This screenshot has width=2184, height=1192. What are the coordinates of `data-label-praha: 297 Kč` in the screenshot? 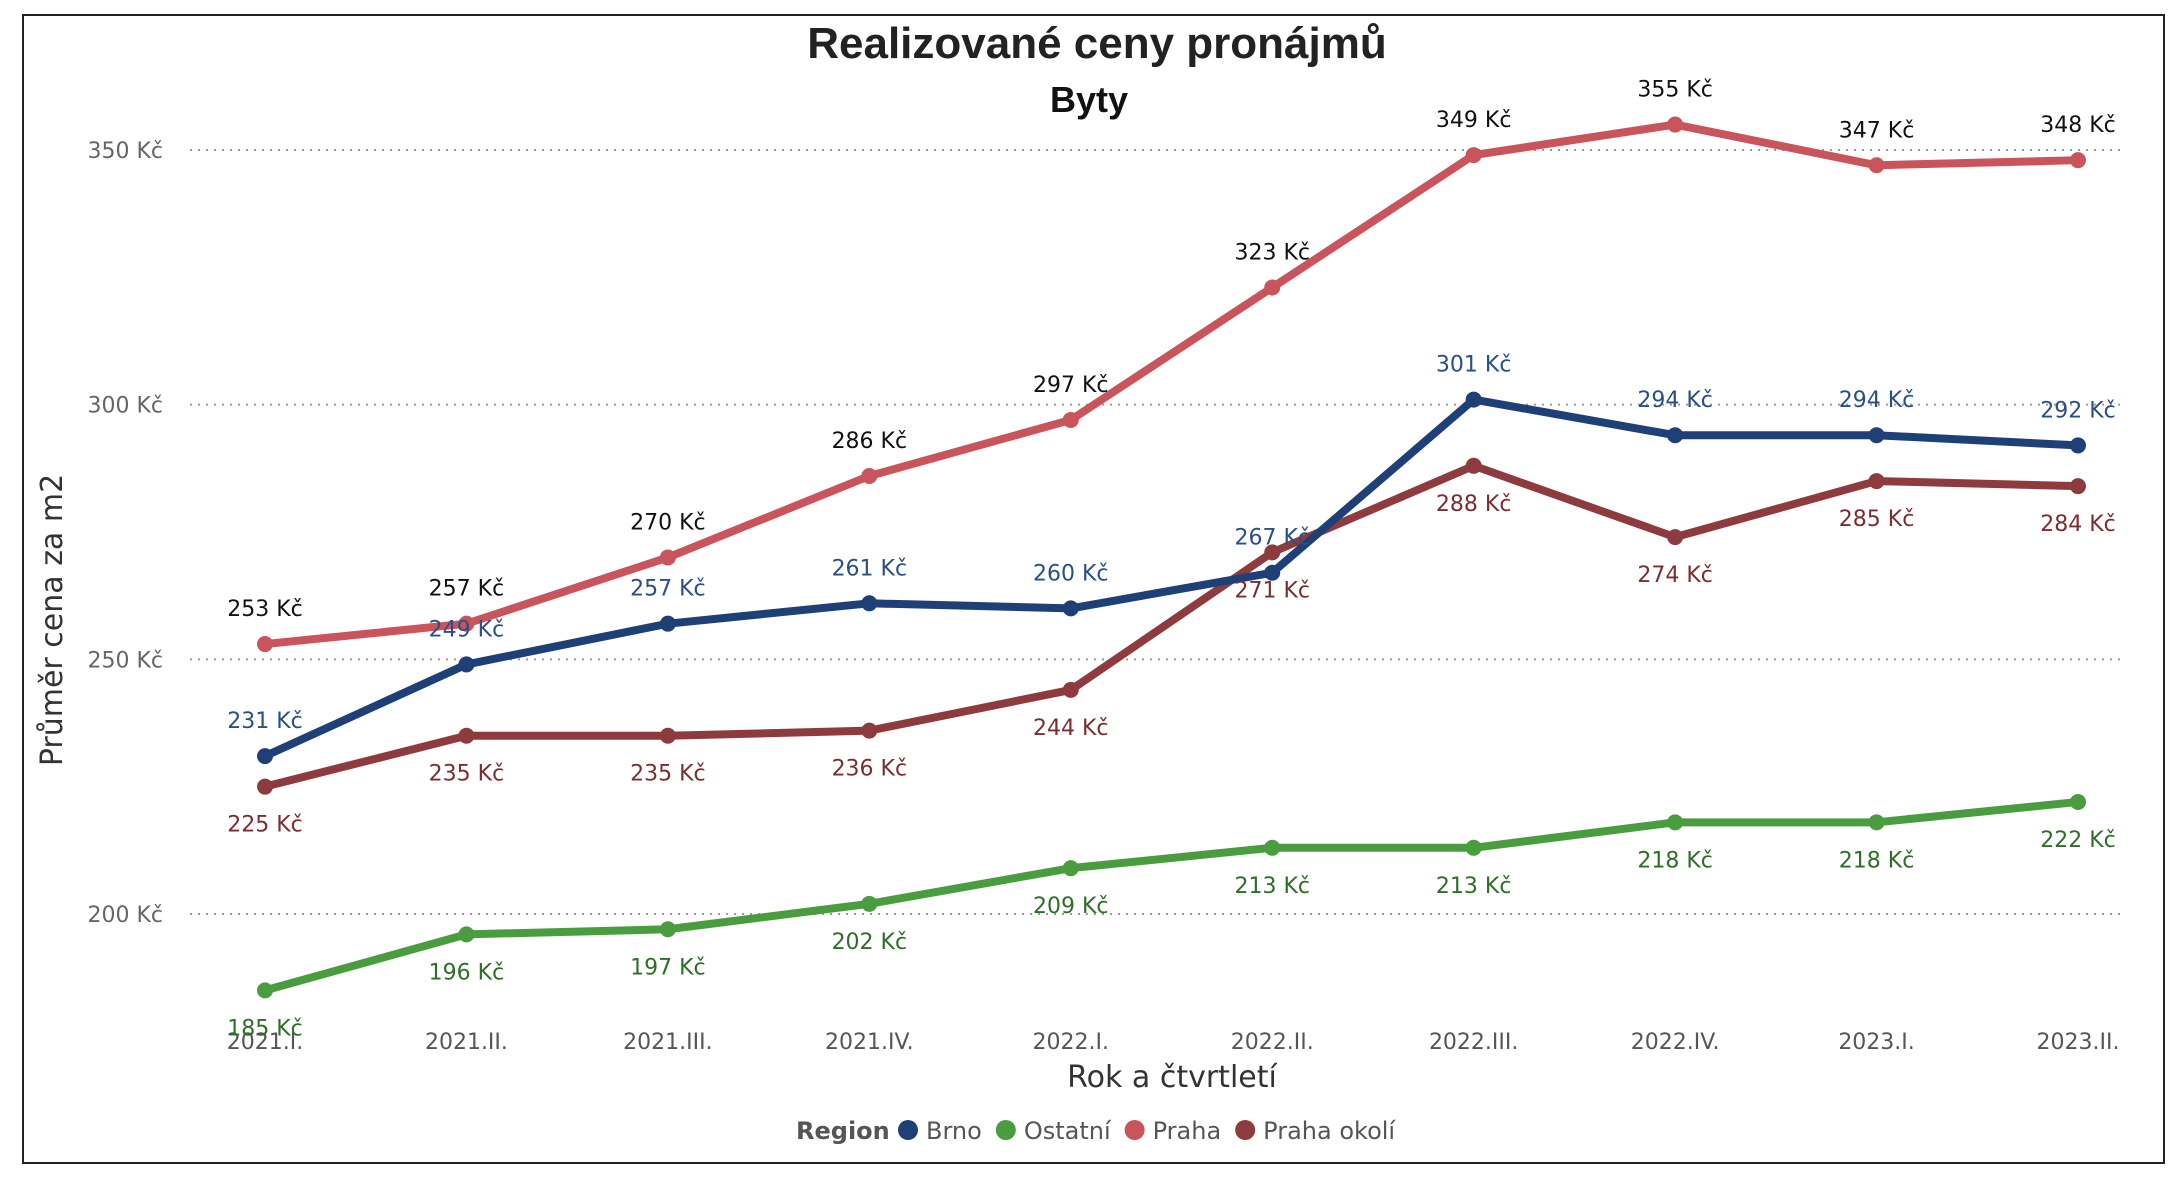 It's located at (1071, 385).